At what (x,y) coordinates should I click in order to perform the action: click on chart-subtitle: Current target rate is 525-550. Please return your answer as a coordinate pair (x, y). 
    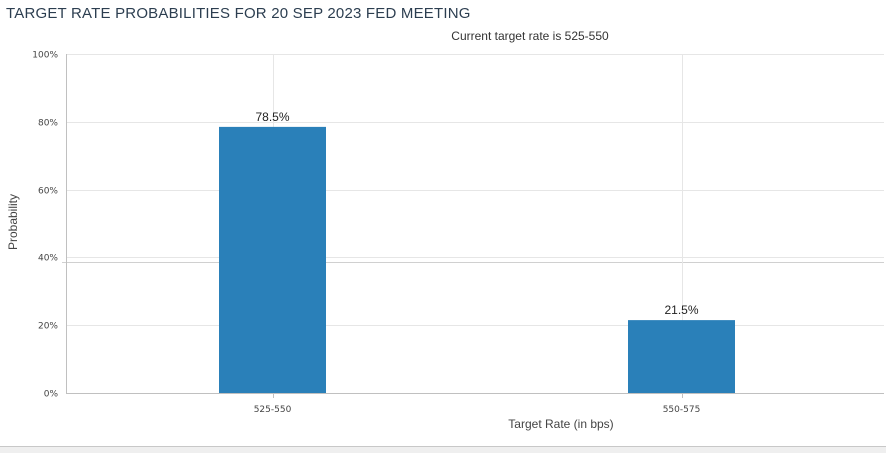
    Looking at the image, I should click on (530, 36).